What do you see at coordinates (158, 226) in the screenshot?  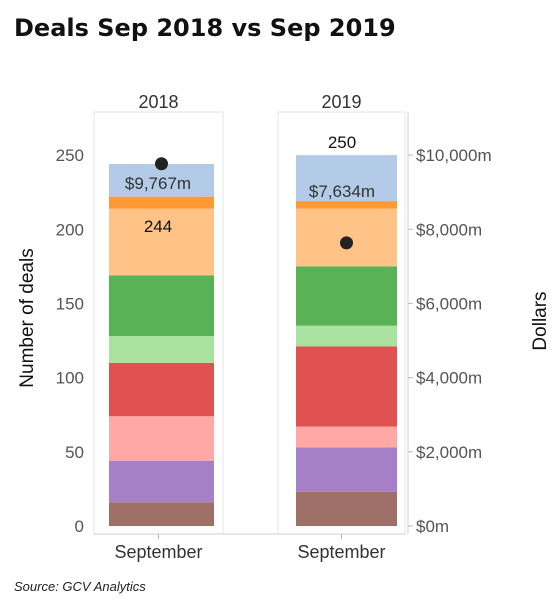 I see `total-deals-label: 244` at bounding box center [158, 226].